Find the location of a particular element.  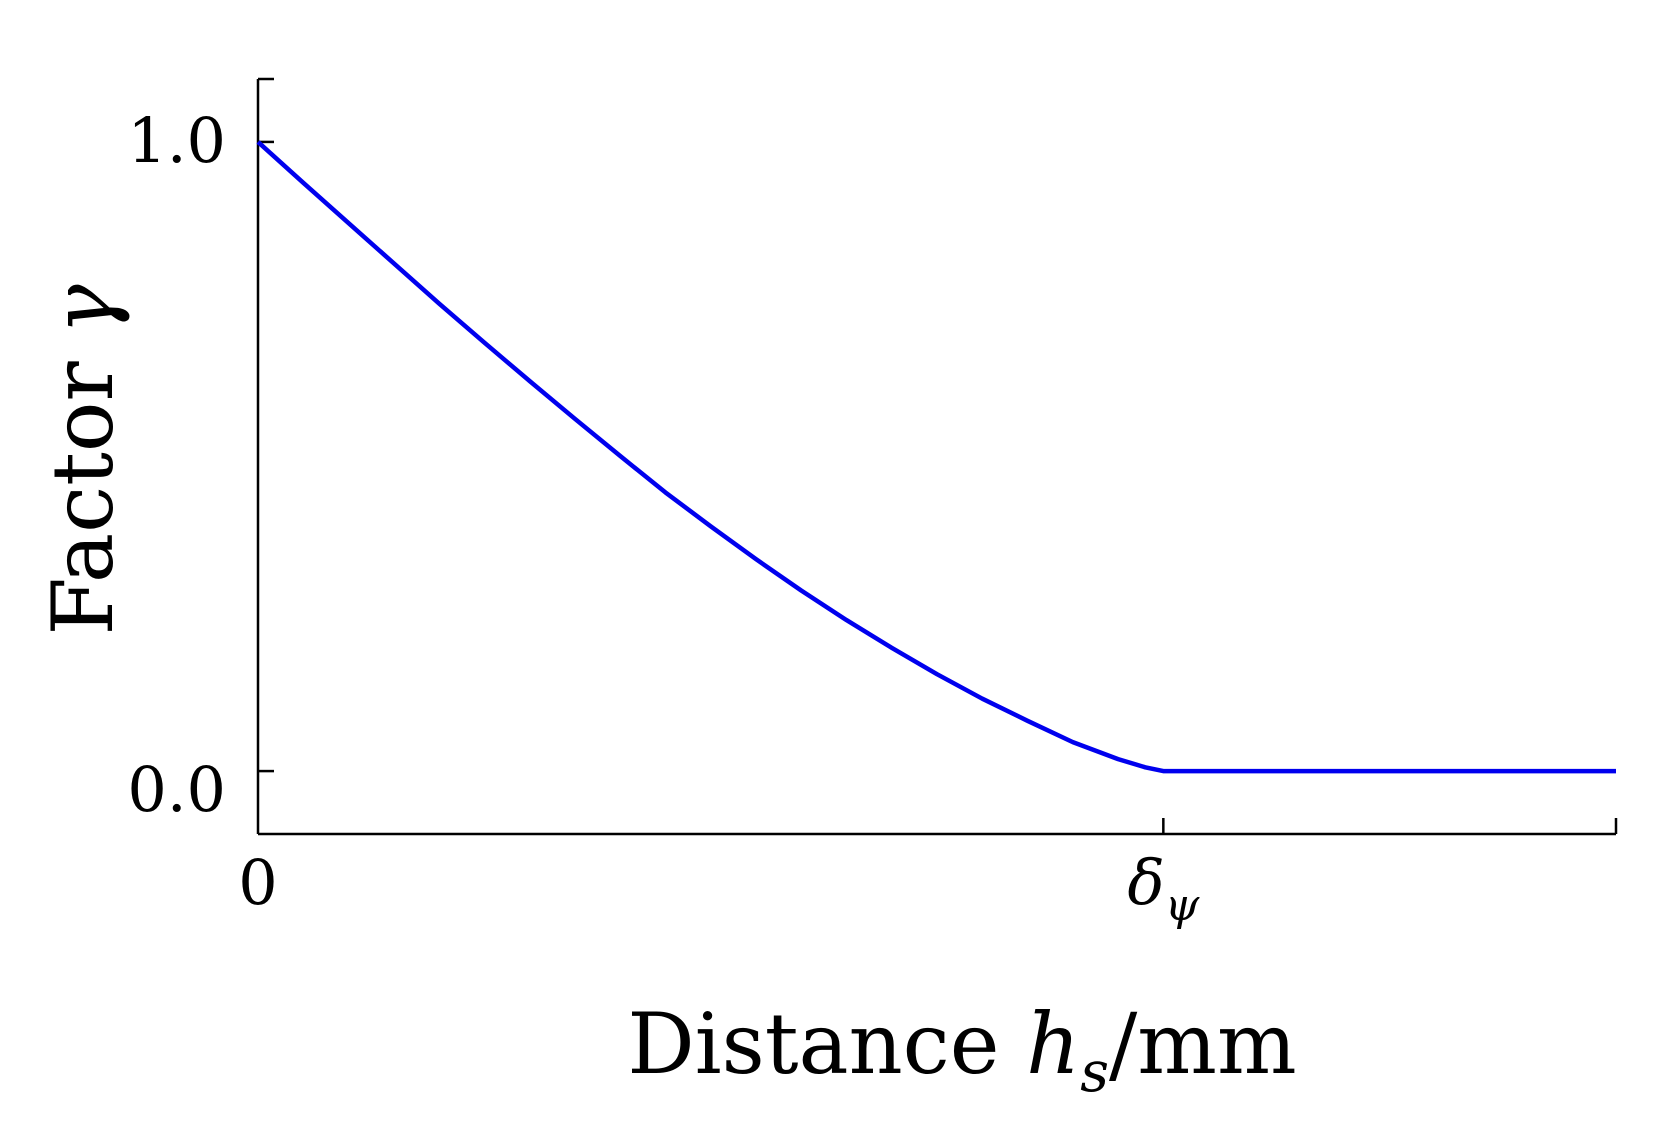

x-axis-title-prefix: Distance is located at coordinates (826, 1044).